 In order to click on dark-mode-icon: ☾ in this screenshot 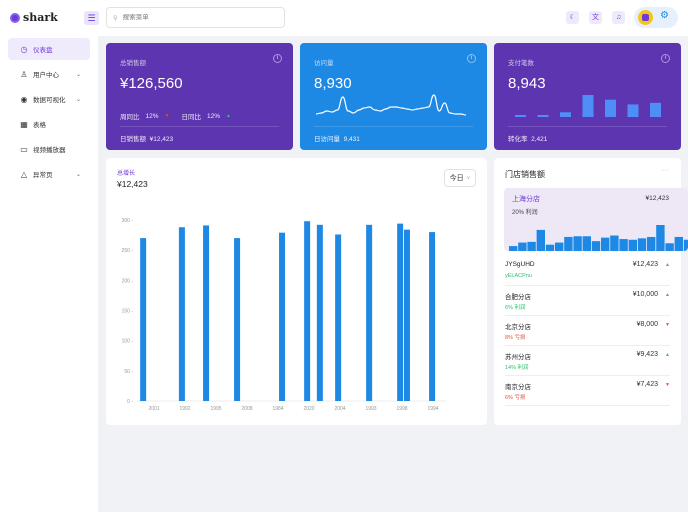, I will do `click(572, 17)`.